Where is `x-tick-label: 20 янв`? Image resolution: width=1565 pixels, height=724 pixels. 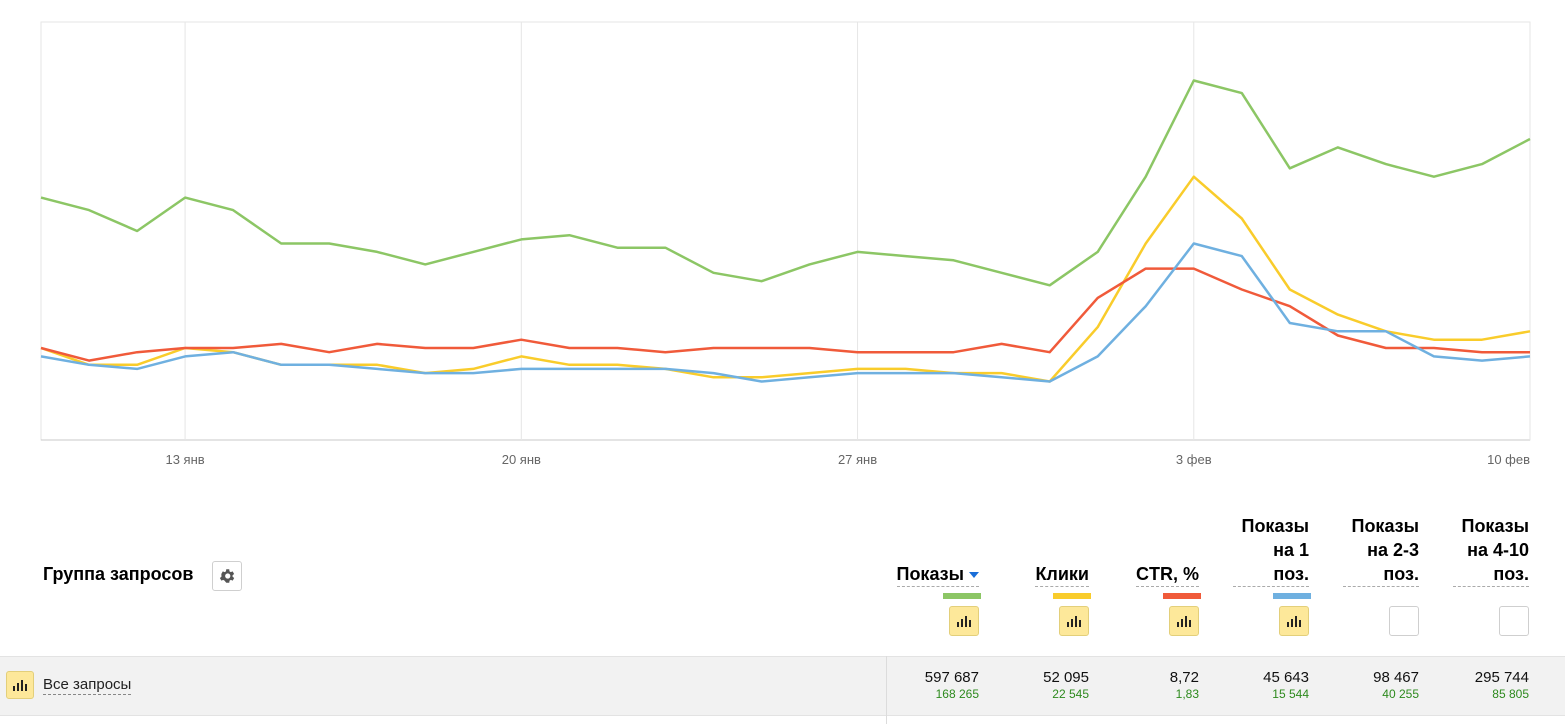 x-tick-label: 20 янв is located at coordinates (521, 459).